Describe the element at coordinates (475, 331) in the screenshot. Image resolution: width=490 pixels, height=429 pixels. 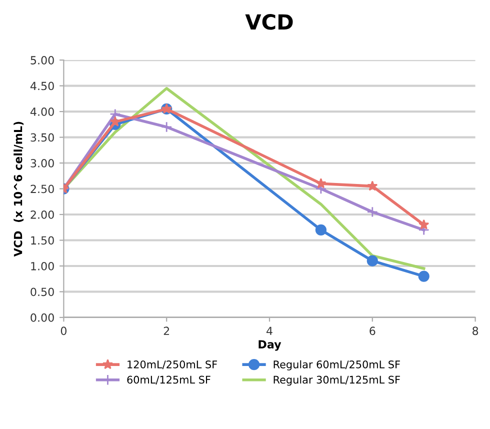
I see `x-tick-label: 8` at that location.